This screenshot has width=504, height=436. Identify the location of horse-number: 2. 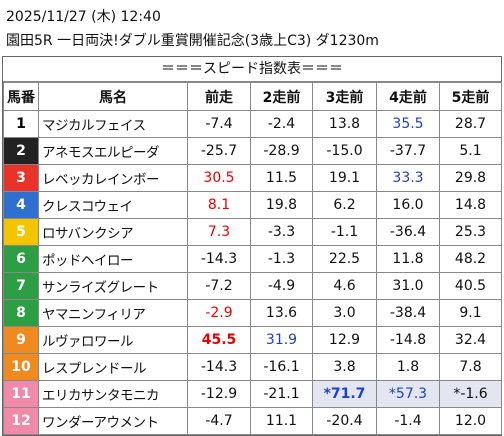
(21, 151).